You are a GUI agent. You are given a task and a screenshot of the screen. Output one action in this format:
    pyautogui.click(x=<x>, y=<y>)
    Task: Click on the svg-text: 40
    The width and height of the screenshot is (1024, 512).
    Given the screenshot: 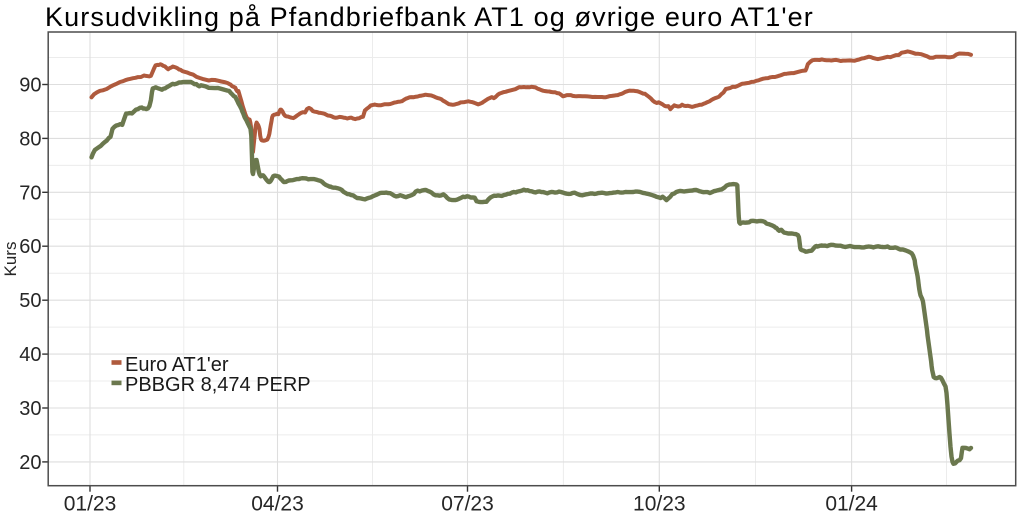 What is the action you would take?
    pyautogui.click(x=30, y=355)
    